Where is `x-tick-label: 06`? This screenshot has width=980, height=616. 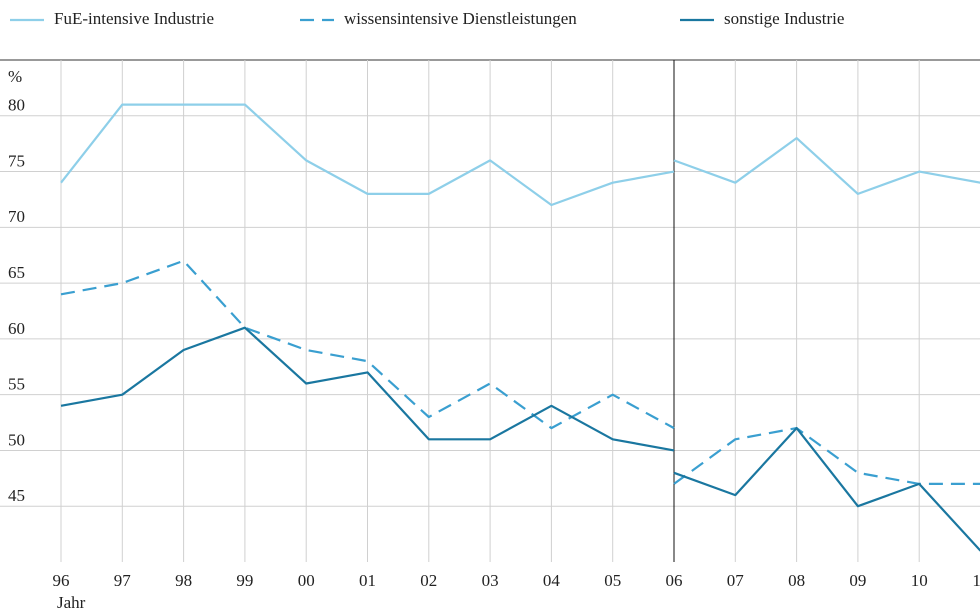 x-tick-label: 06 is located at coordinates (674, 580).